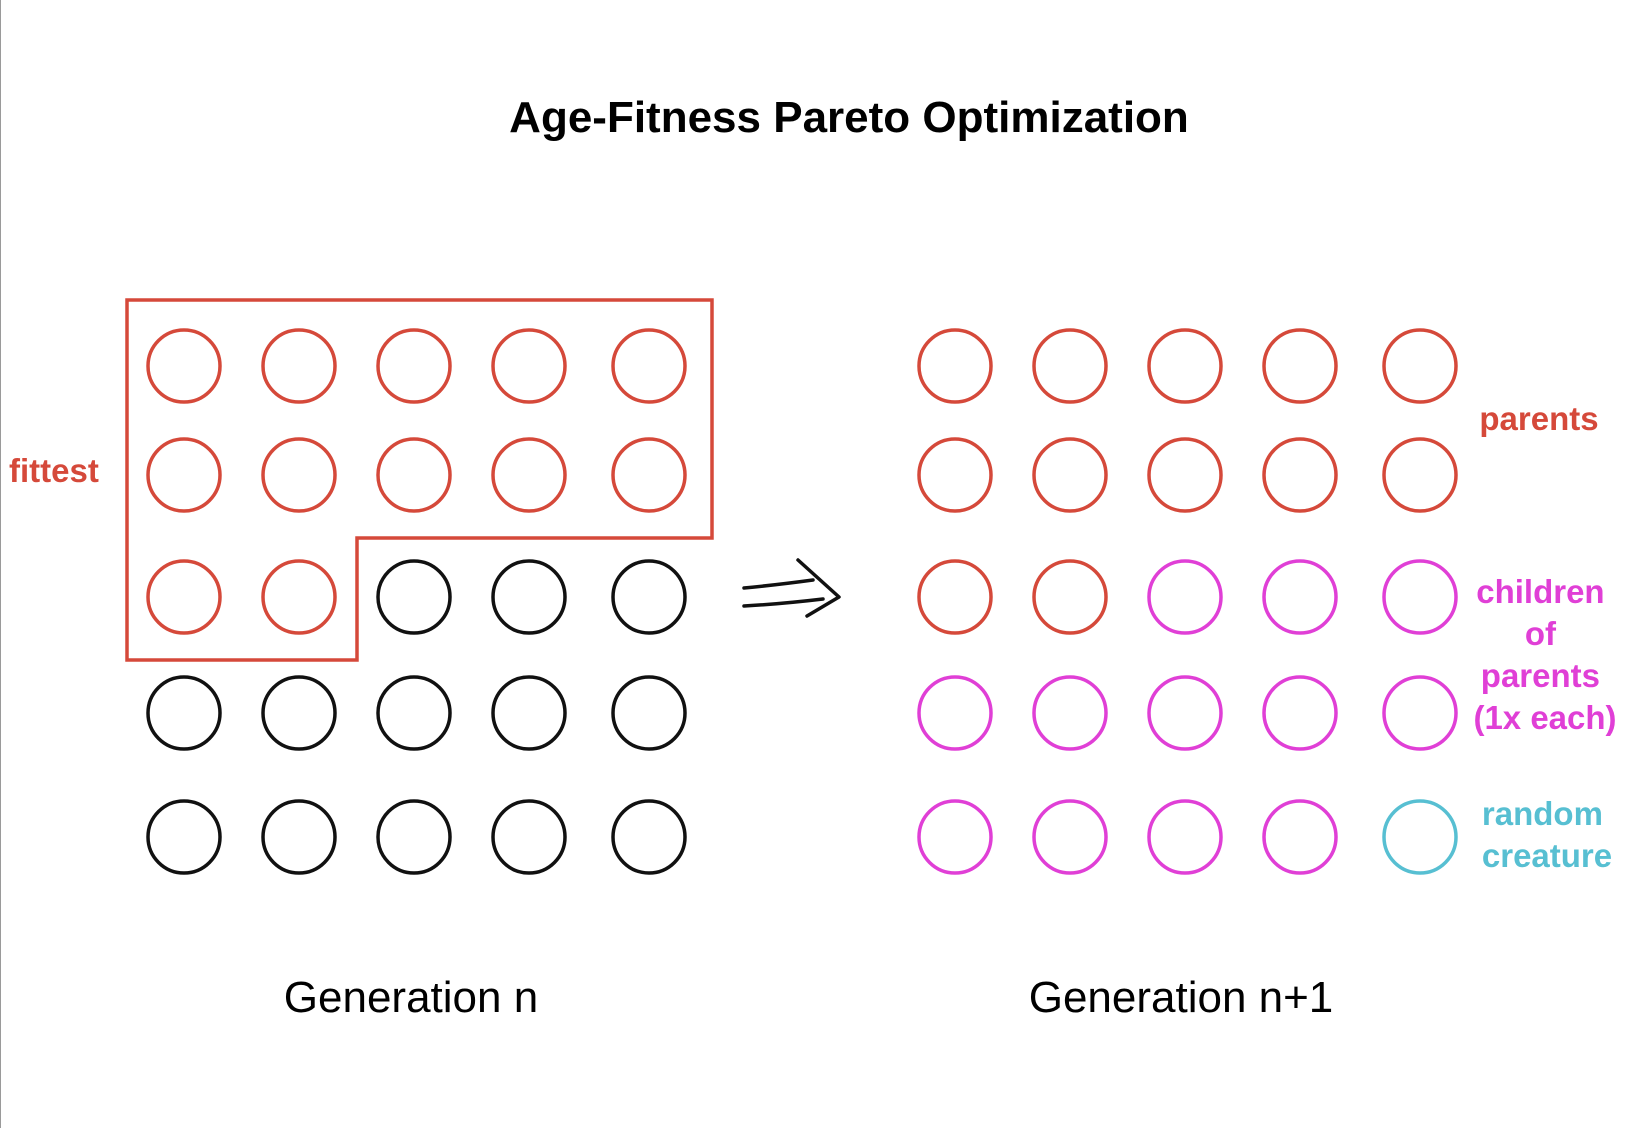 This screenshot has height=1128, width=1640. I want to click on parents-label-line: parents, so click(1538, 418).